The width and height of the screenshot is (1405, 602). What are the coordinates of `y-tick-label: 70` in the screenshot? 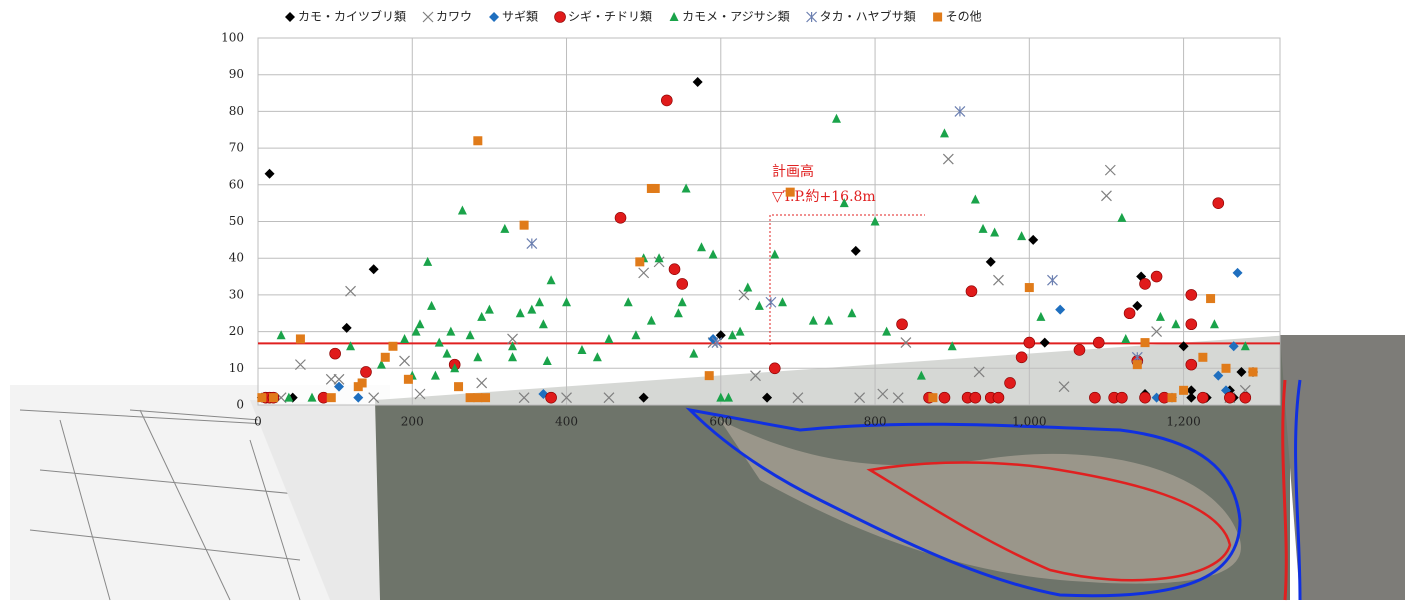 It's located at (236, 148).